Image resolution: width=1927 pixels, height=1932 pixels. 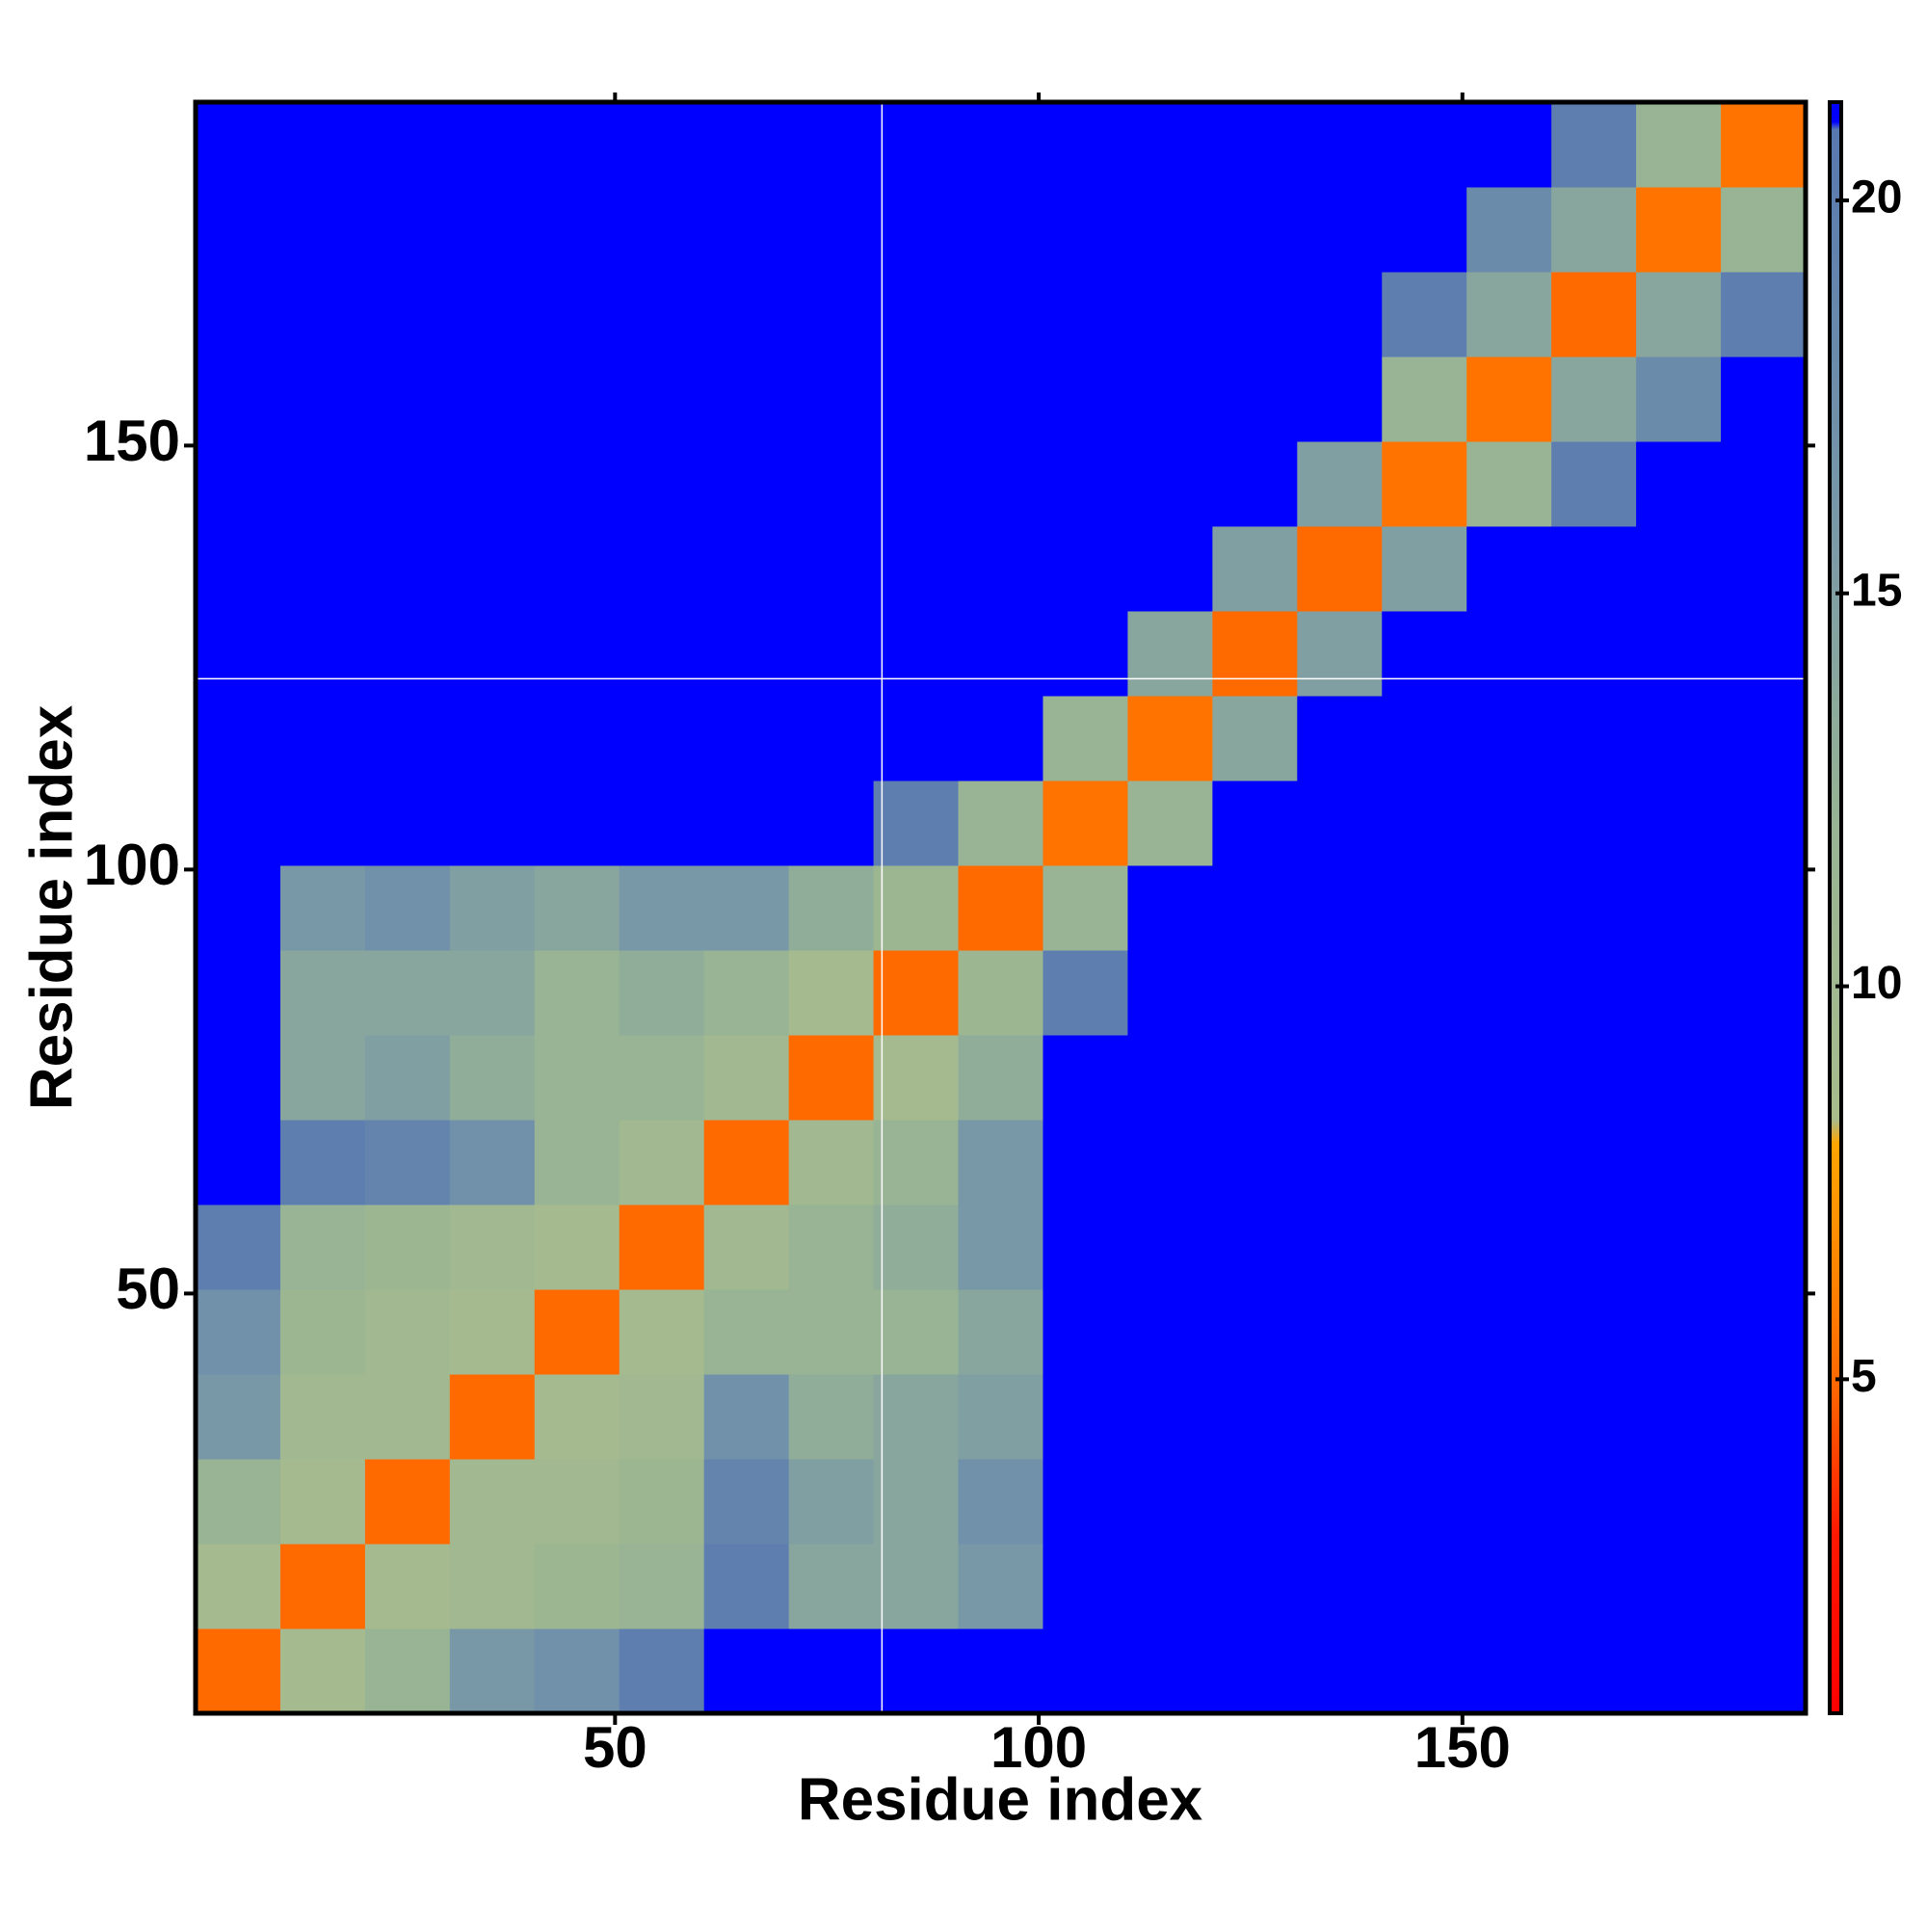 I want to click on x-tick-label: 150, so click(x=1462, y=1747).